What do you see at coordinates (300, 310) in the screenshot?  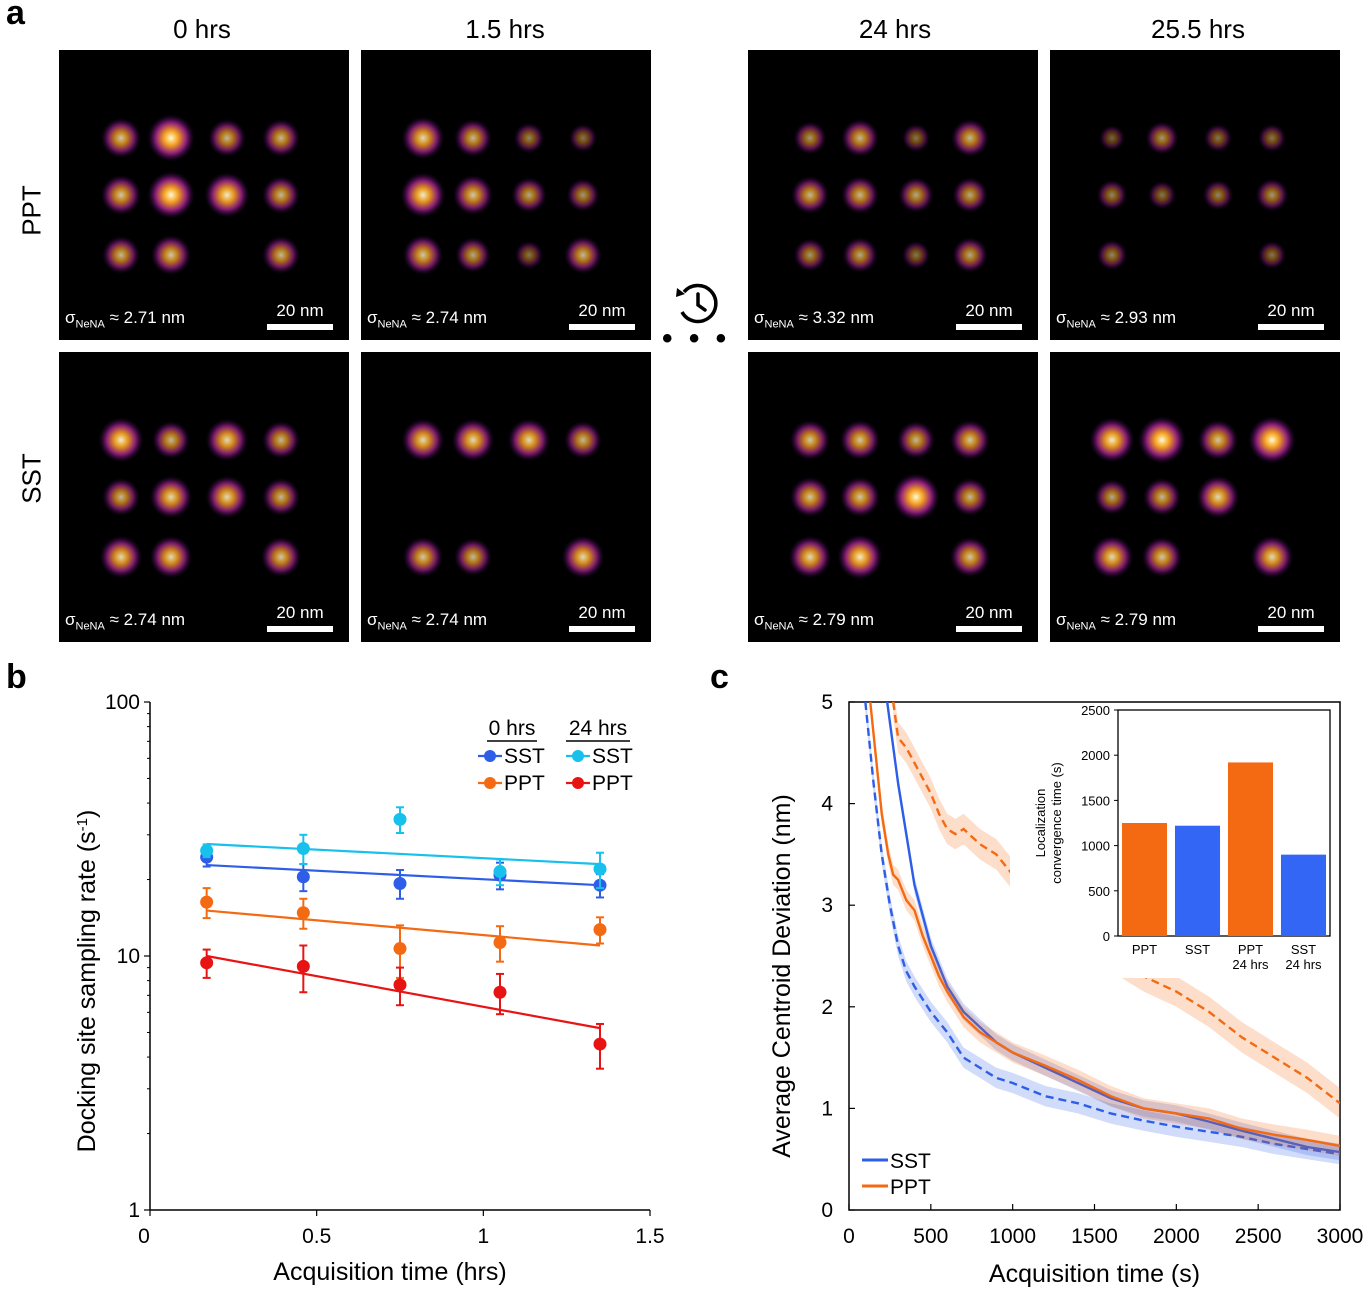 I see `scale-bar-label: 20 nm` at bounding box center [300, 310].